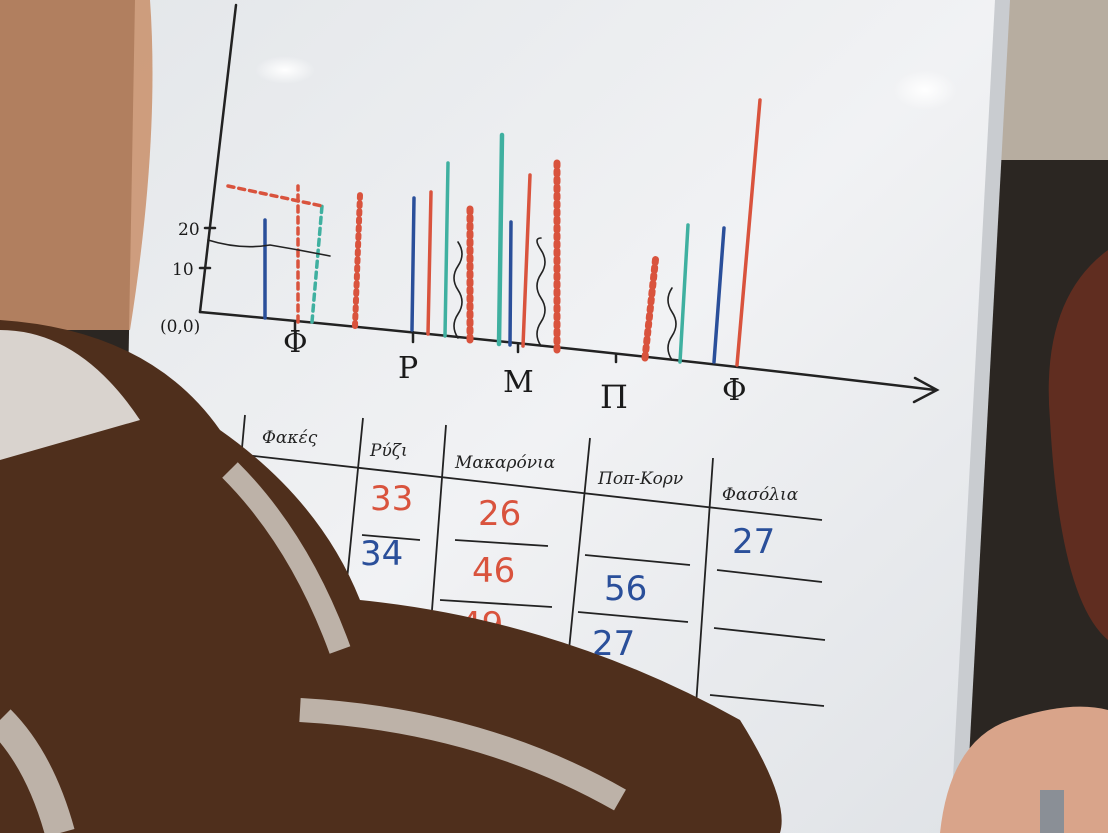  What do you see at coordinates (275, 196) in the screenshot?
I see `guide` at bounding box center [275, 196].